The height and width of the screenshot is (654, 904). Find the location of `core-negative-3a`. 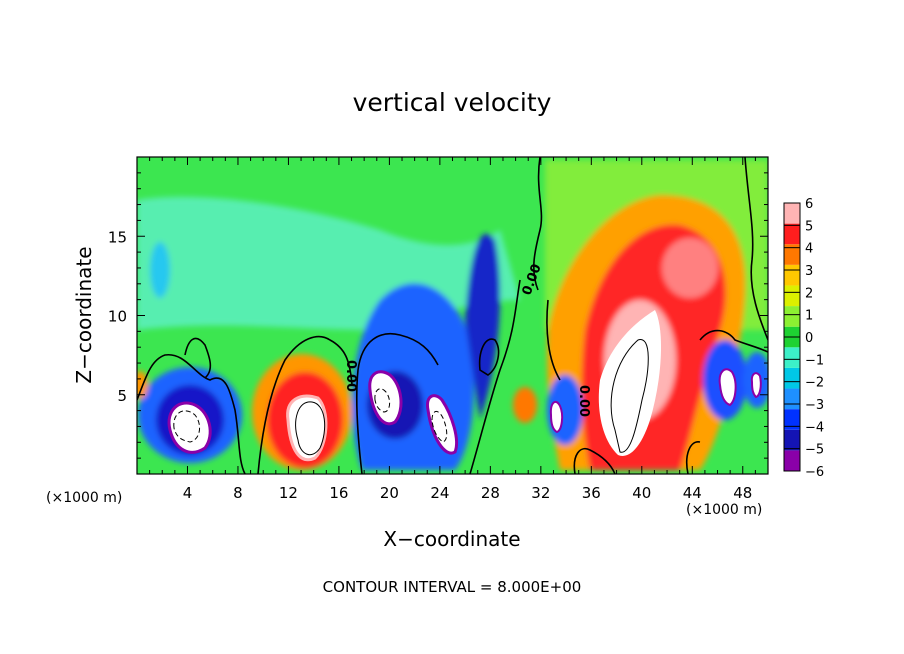

core-negative-3a is located at coordinates (385, 398).